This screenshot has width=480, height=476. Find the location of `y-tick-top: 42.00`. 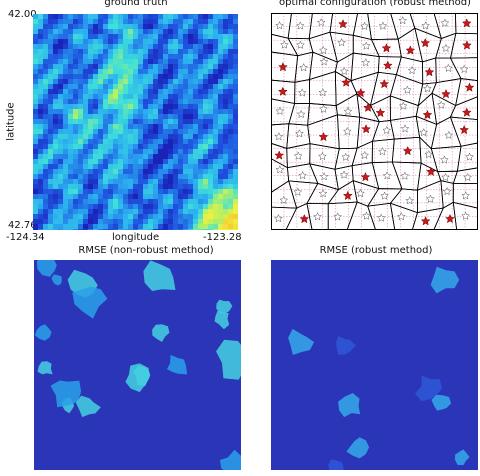

y-tick-top: 42.00 is located at coordinates (22, 14).